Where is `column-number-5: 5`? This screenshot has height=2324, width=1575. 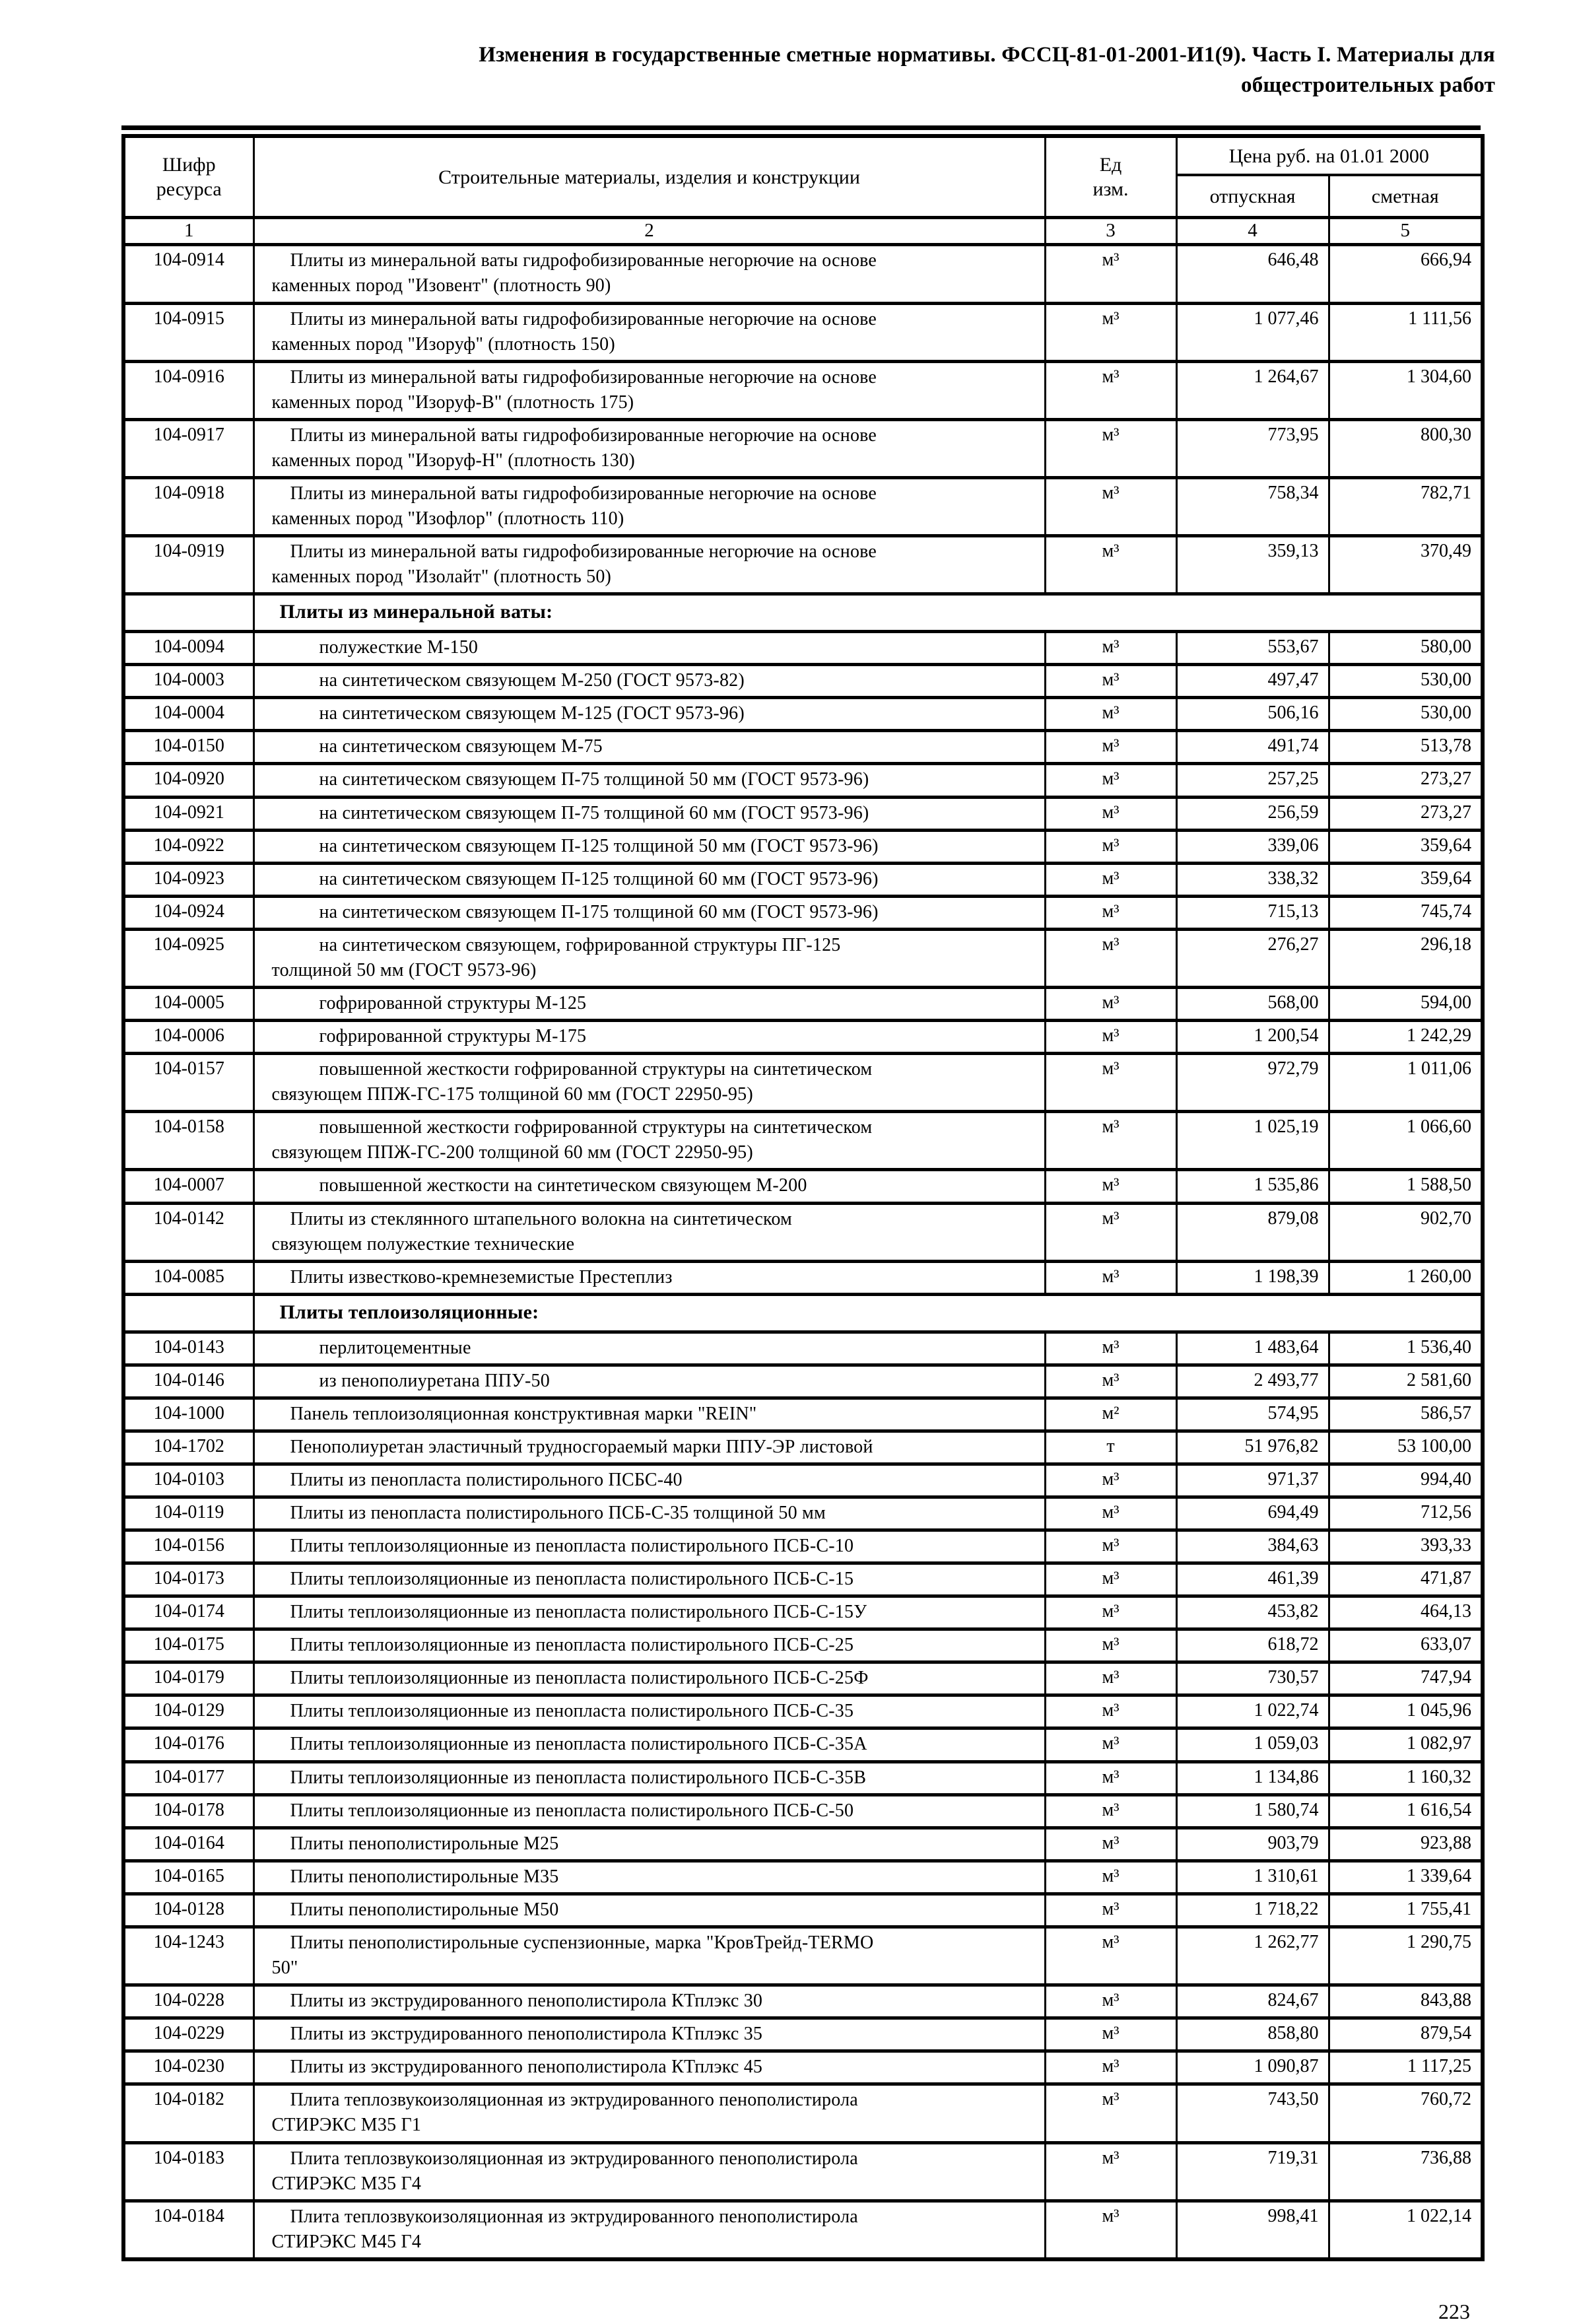 column-number-5: 5 is located at coordinates (1405, 232).